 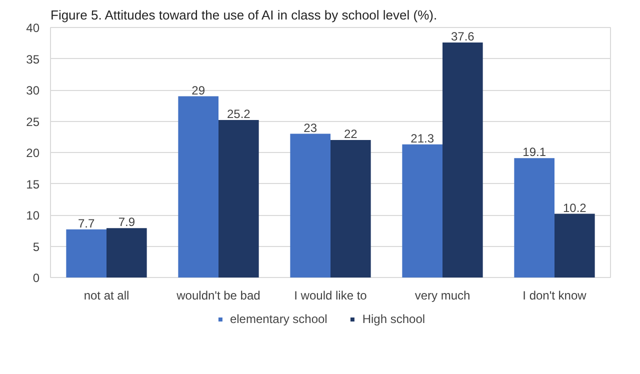 I want to click on y-tick-label: 0, so click(x=36, y=278).